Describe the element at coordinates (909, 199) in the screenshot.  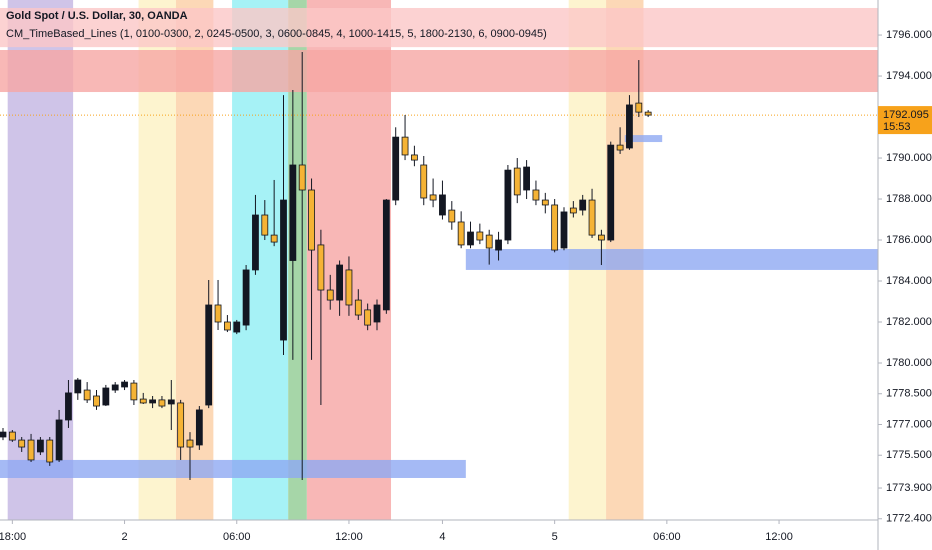
I see `y-tick-label: 1788.000` at that location.